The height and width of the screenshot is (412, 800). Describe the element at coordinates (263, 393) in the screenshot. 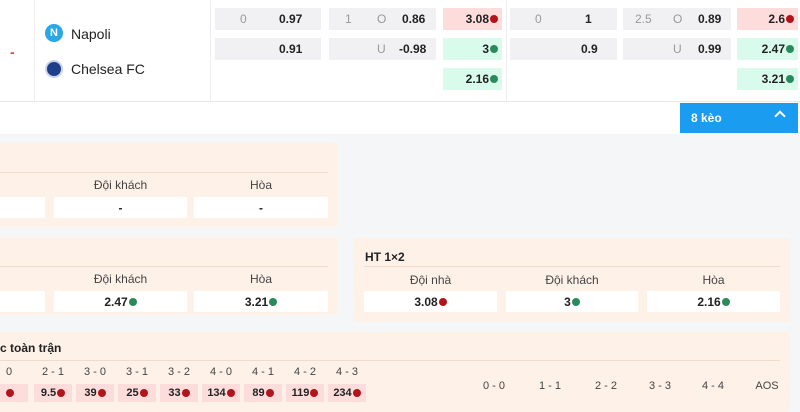

I see `score-odds: 89` at that location.